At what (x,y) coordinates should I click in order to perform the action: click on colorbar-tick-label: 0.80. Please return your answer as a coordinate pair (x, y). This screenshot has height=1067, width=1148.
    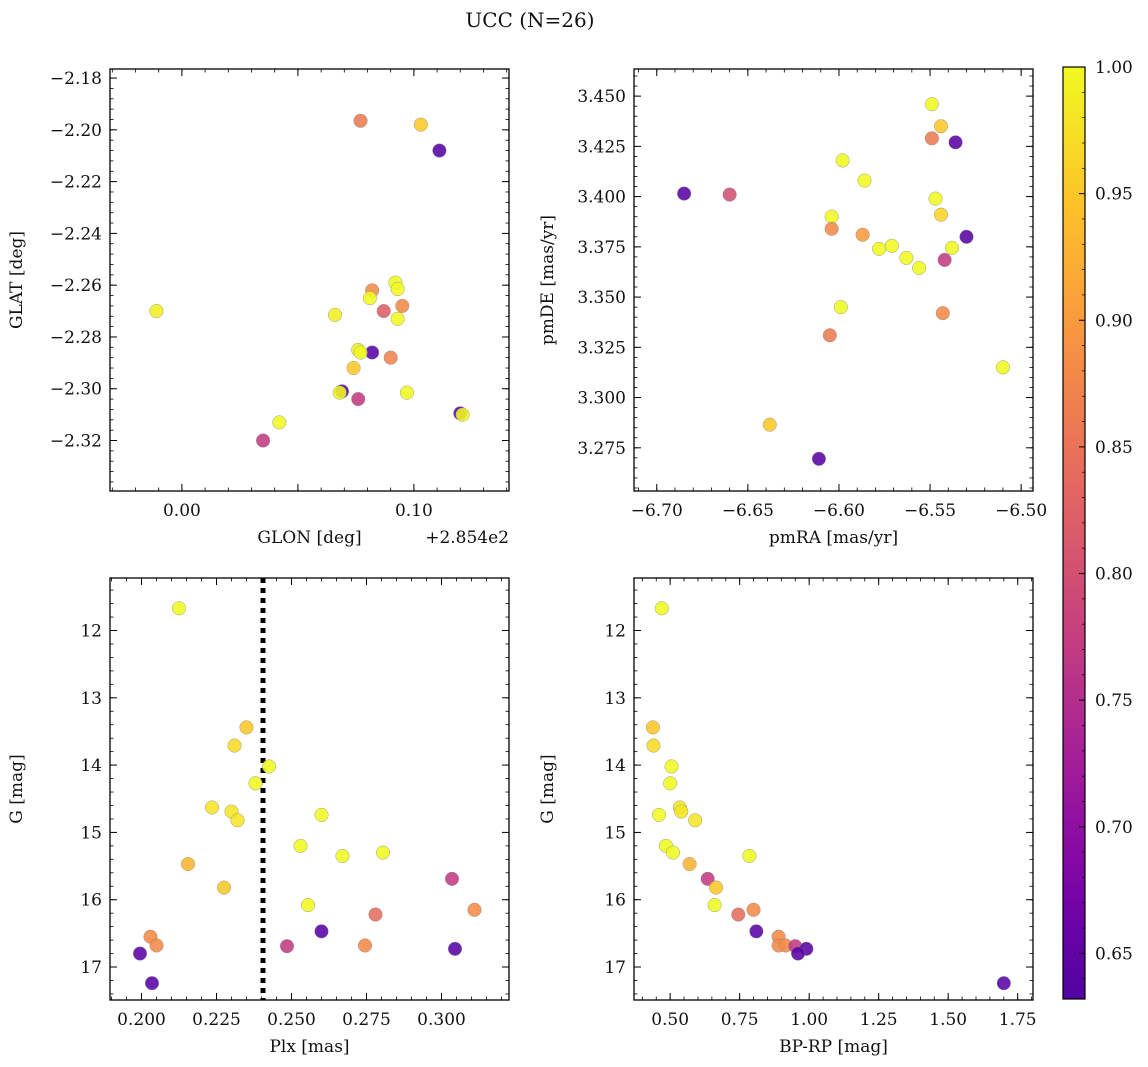
    Looking at the image, I should click on (1114, 575).